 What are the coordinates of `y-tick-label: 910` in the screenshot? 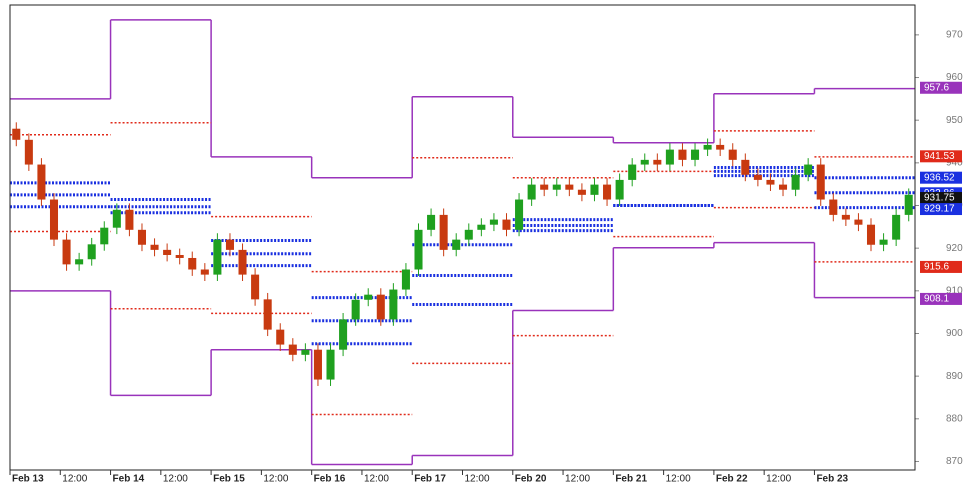 It's located at (954, 290).